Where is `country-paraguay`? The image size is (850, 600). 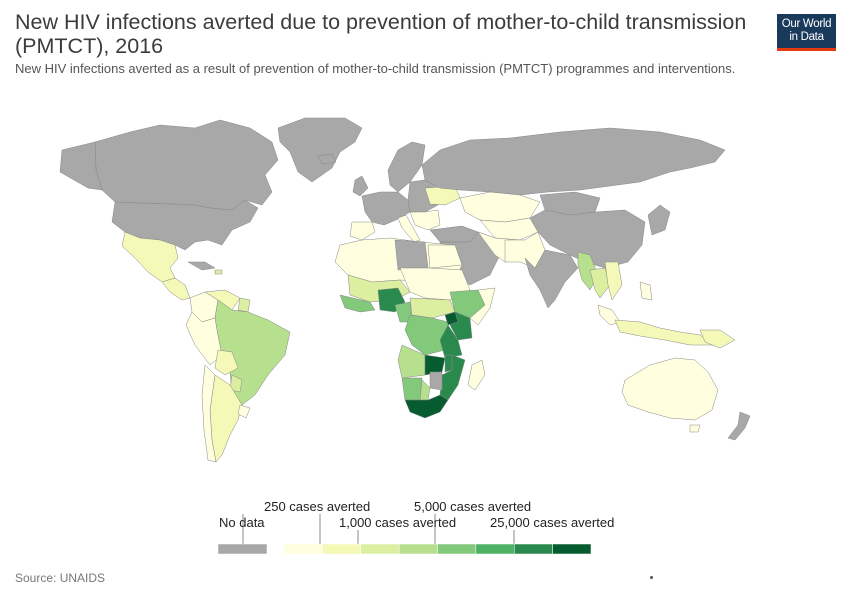
country-paraguay is located at coordinates (236, 383).